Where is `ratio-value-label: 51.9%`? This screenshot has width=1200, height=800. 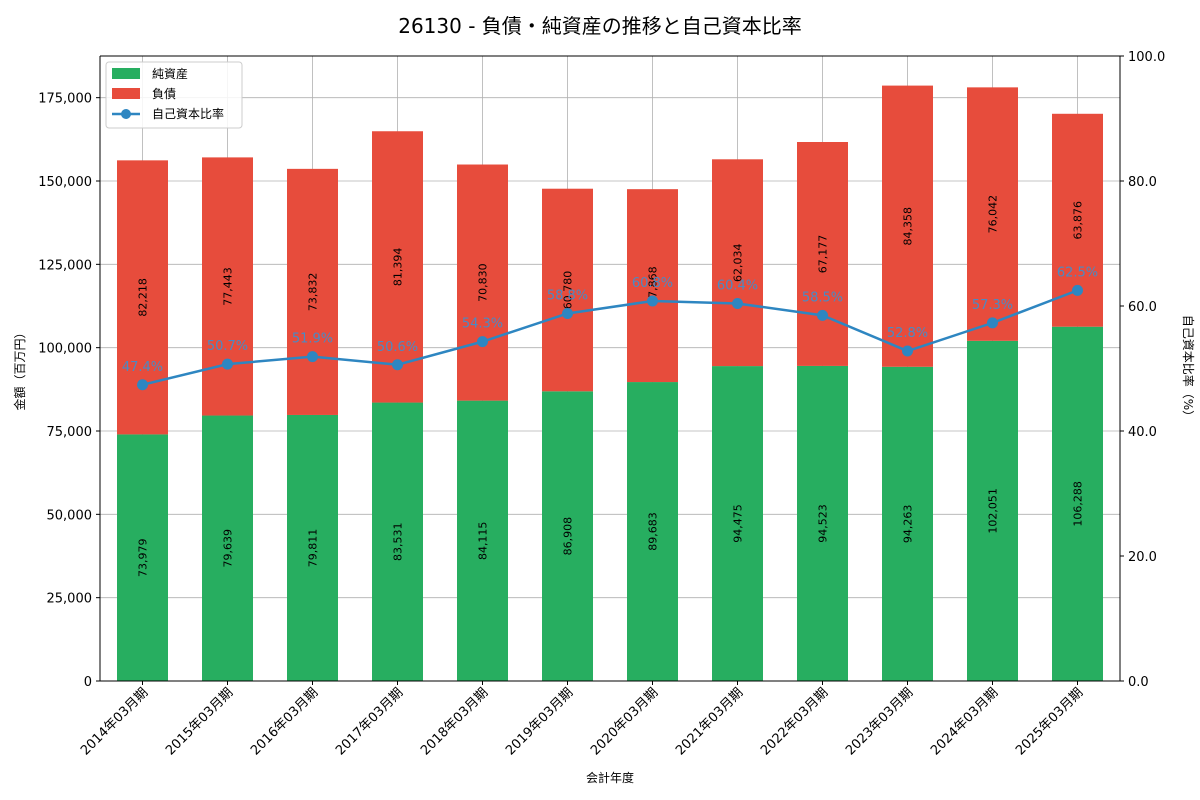 ratio-value-label: 51.9% is located at coordinates (312, 339).